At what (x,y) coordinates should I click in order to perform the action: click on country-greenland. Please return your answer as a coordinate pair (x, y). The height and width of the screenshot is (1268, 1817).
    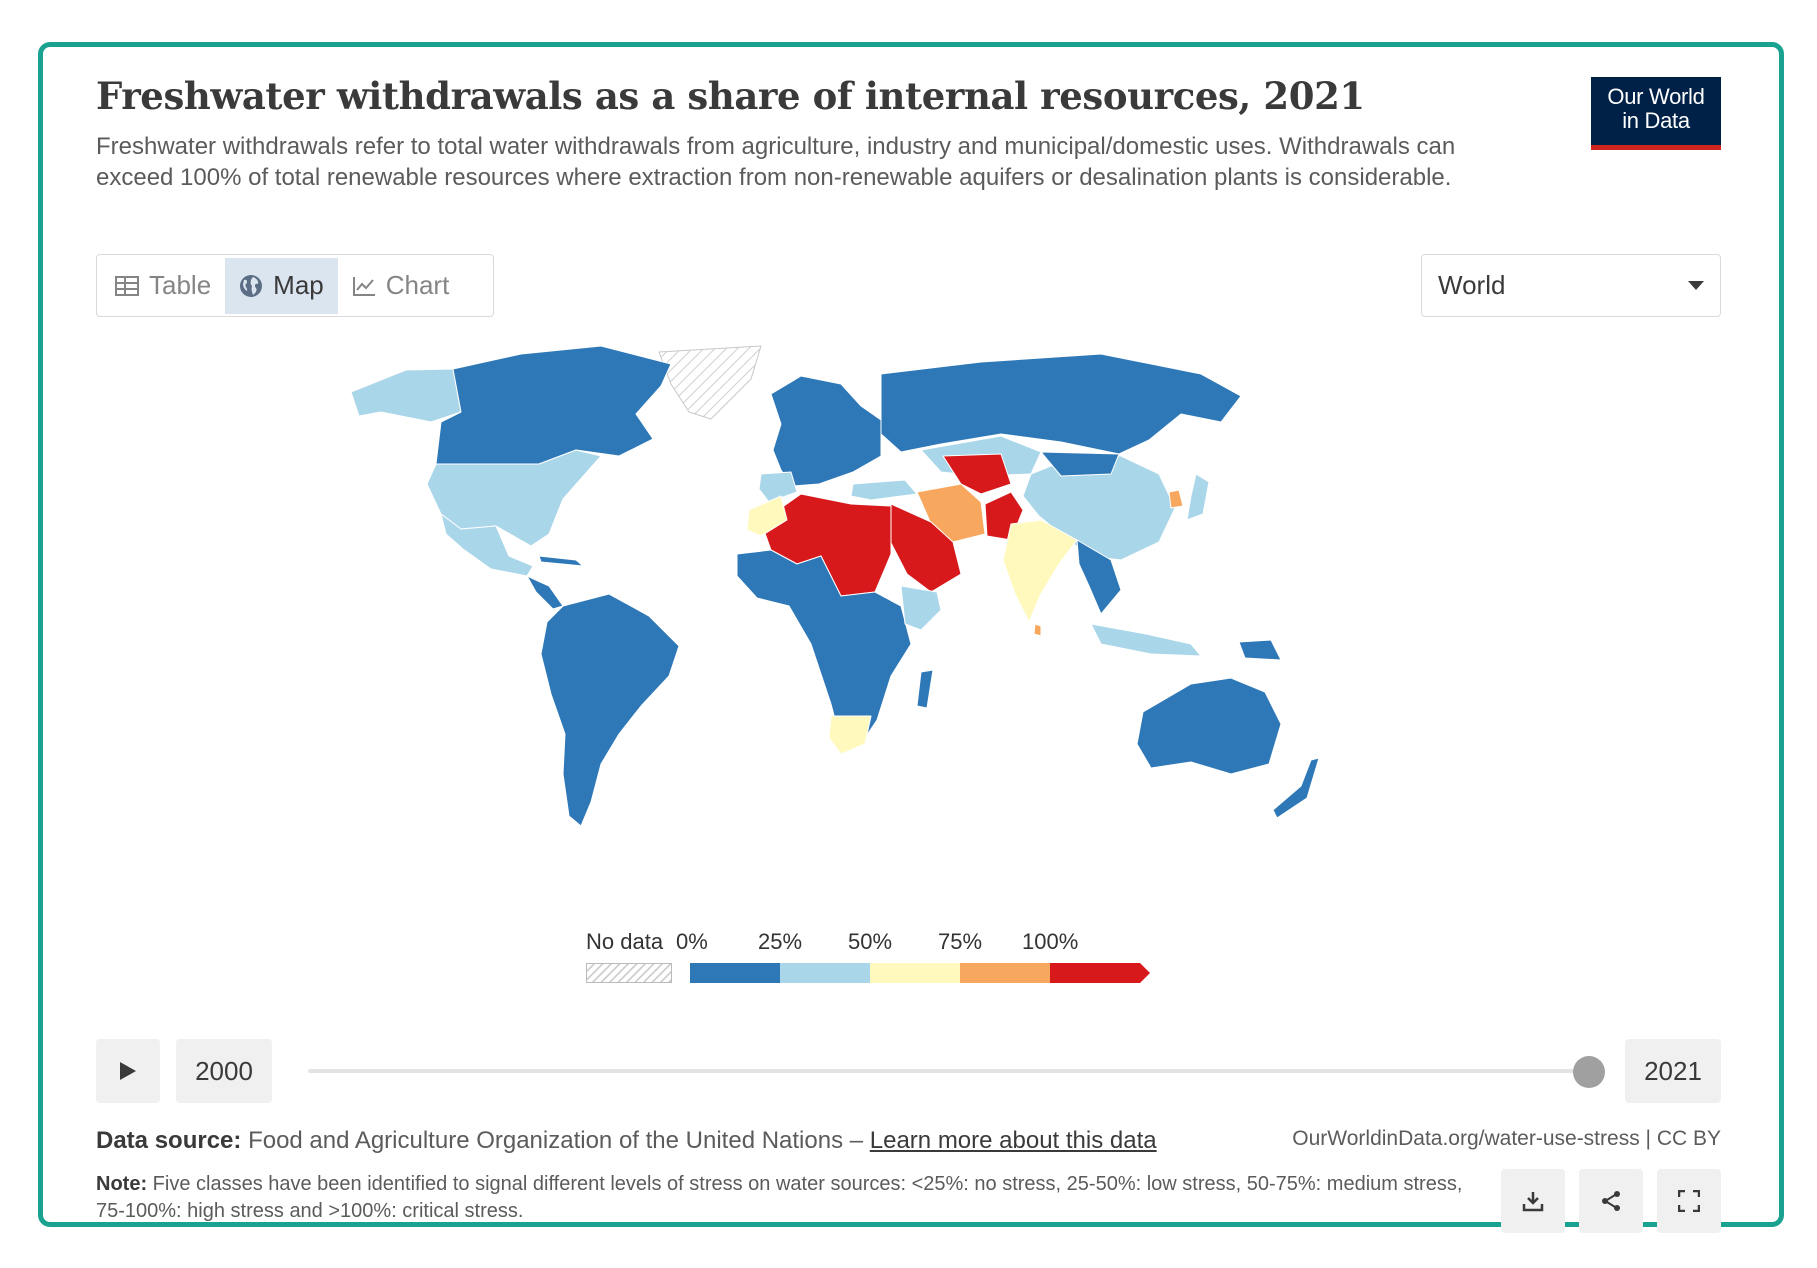
    Looking at the image, I should click on (710, 382).